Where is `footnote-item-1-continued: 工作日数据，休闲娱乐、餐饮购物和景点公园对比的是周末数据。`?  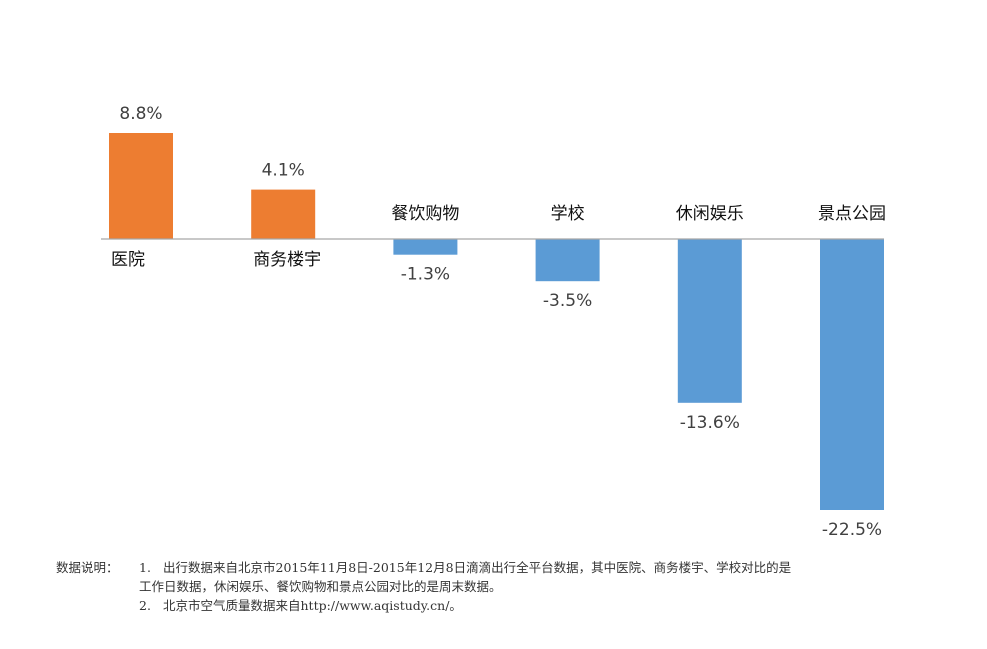
footnote-item-1-continued: 工作日数据，休闲娱乐、餐饮购物和景点公园对比的是周末数据。 is located at coordinates (516, 586).